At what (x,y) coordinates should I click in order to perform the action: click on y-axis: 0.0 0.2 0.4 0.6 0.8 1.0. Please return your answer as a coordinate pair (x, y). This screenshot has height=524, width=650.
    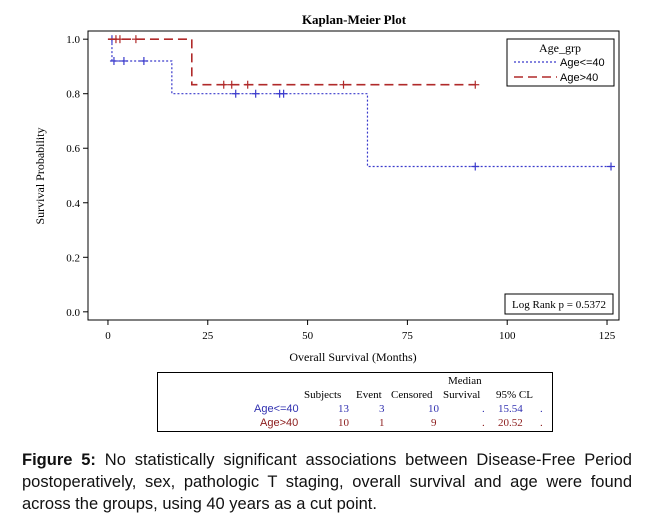
    Looking at the image, I should click on (77, 176).